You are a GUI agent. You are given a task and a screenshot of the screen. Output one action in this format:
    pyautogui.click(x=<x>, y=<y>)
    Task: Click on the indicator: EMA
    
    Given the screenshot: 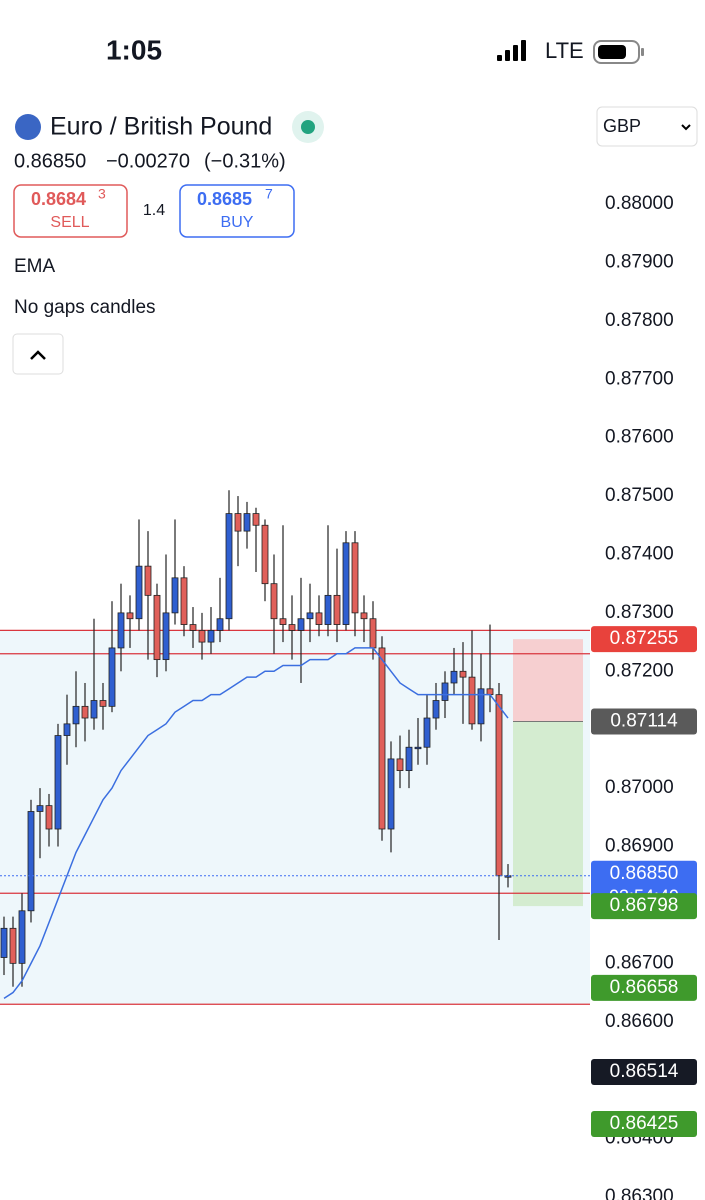 What is the action you would take?
    pyautogui.click(x=35, y=266)
    